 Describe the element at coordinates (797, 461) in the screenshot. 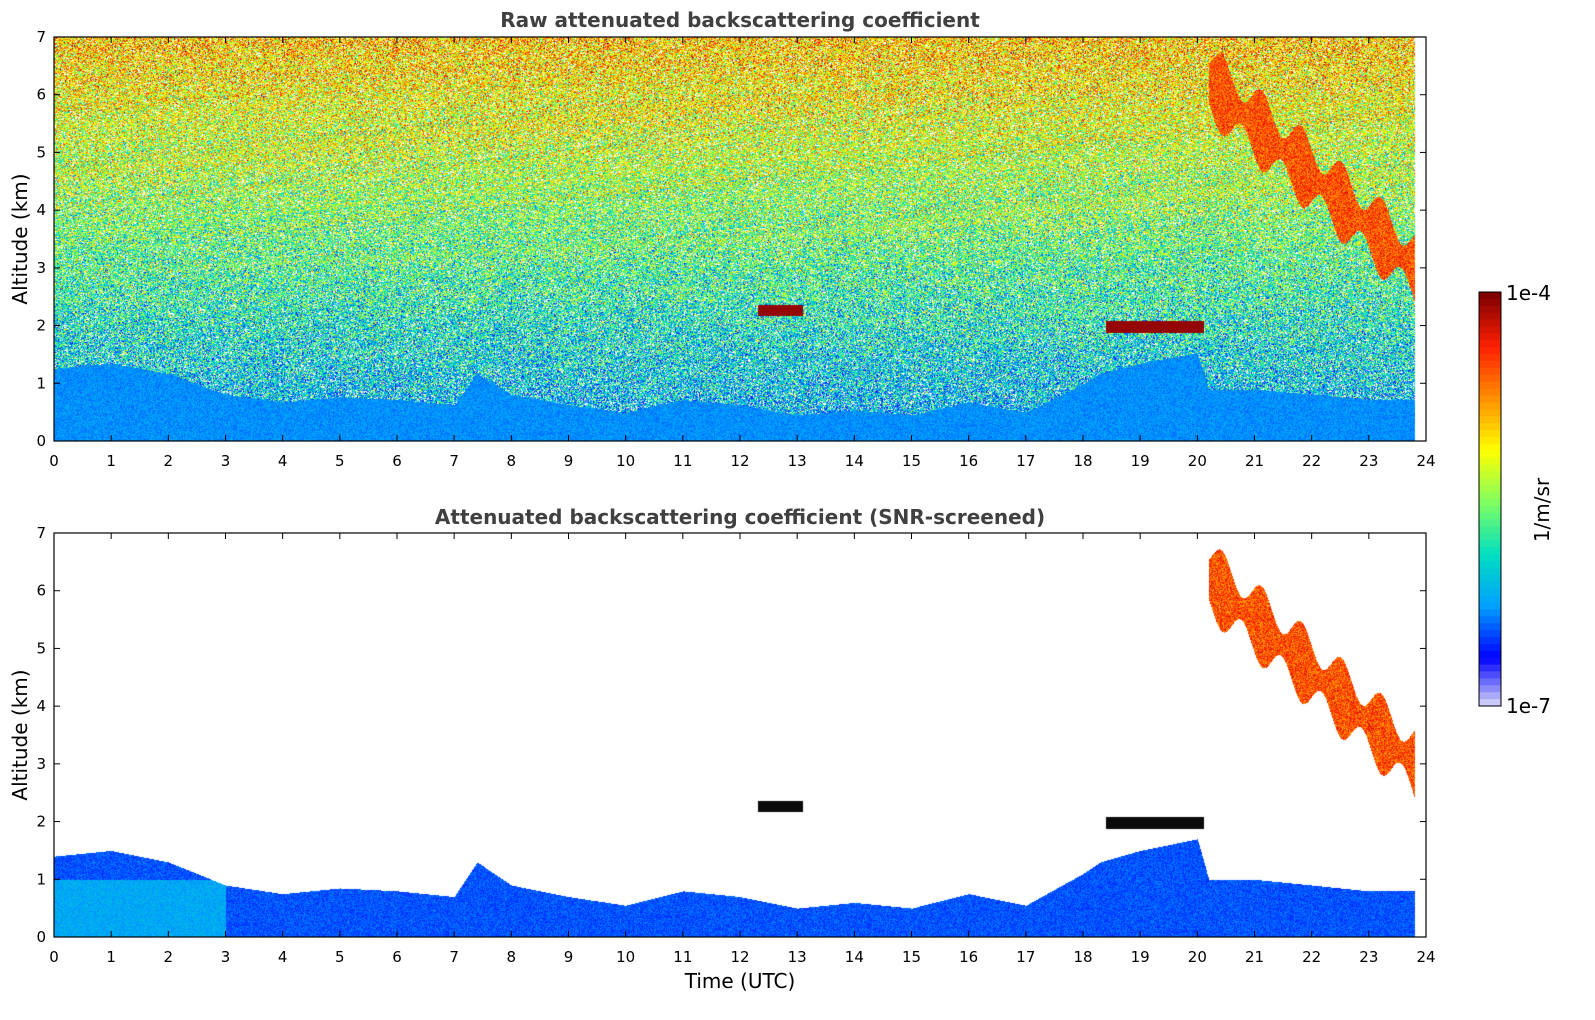

I see `x-tick-label: 13` at that location.